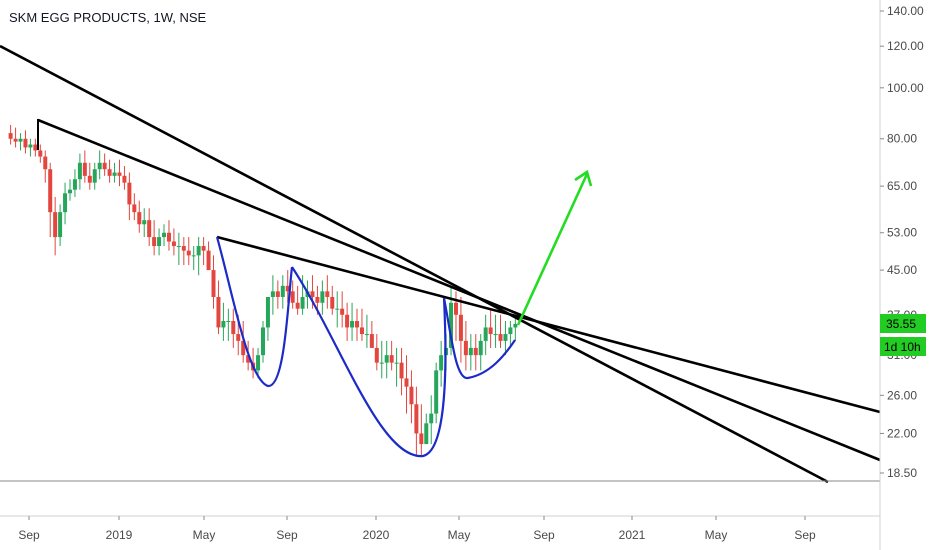 Image resolution: width=932 pixels, height=550 pixels. I want to click on countdown-tag-text: 1d 10h, so click(902, 347).